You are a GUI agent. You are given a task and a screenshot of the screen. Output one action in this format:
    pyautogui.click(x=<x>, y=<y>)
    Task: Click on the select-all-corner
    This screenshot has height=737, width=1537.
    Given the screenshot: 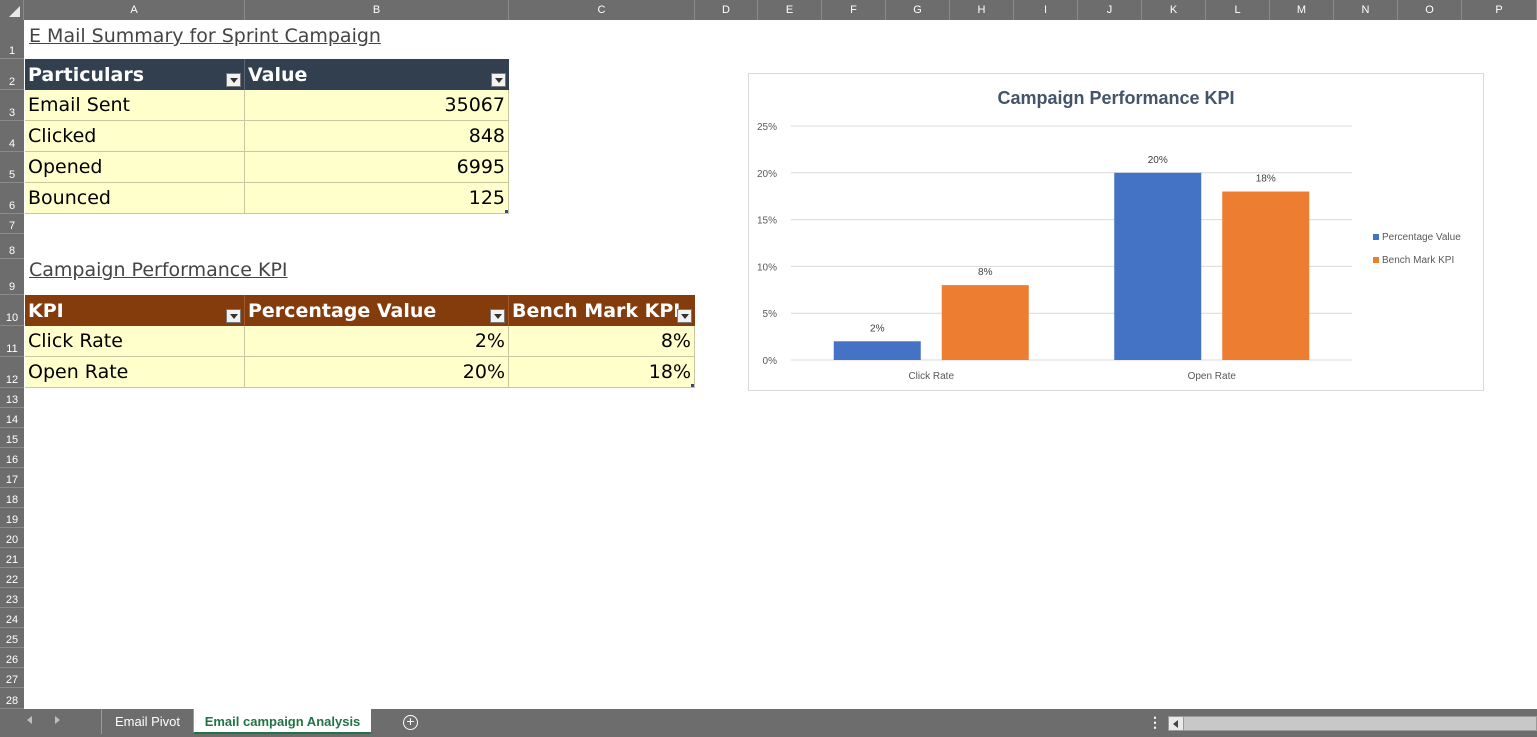 What is the action you would take?
    pyautogui.click(x=12, y=10)
    